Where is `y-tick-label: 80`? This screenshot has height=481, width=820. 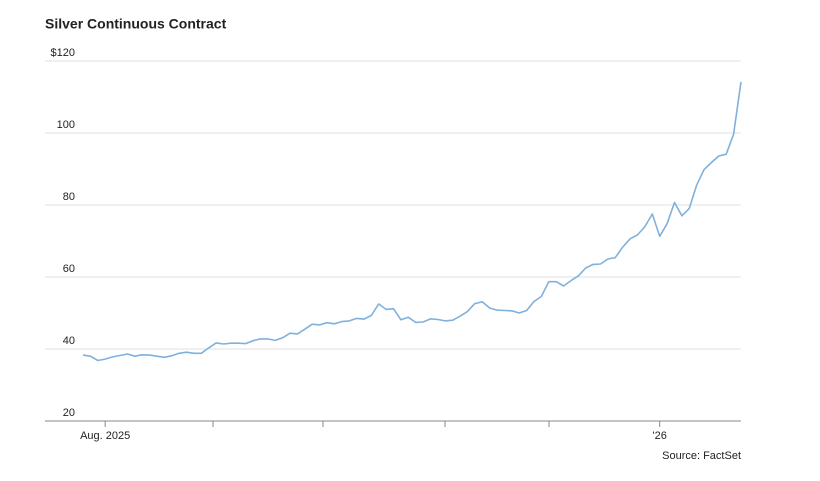 y-tick-label: 80 is located at coordinates (69, 197).